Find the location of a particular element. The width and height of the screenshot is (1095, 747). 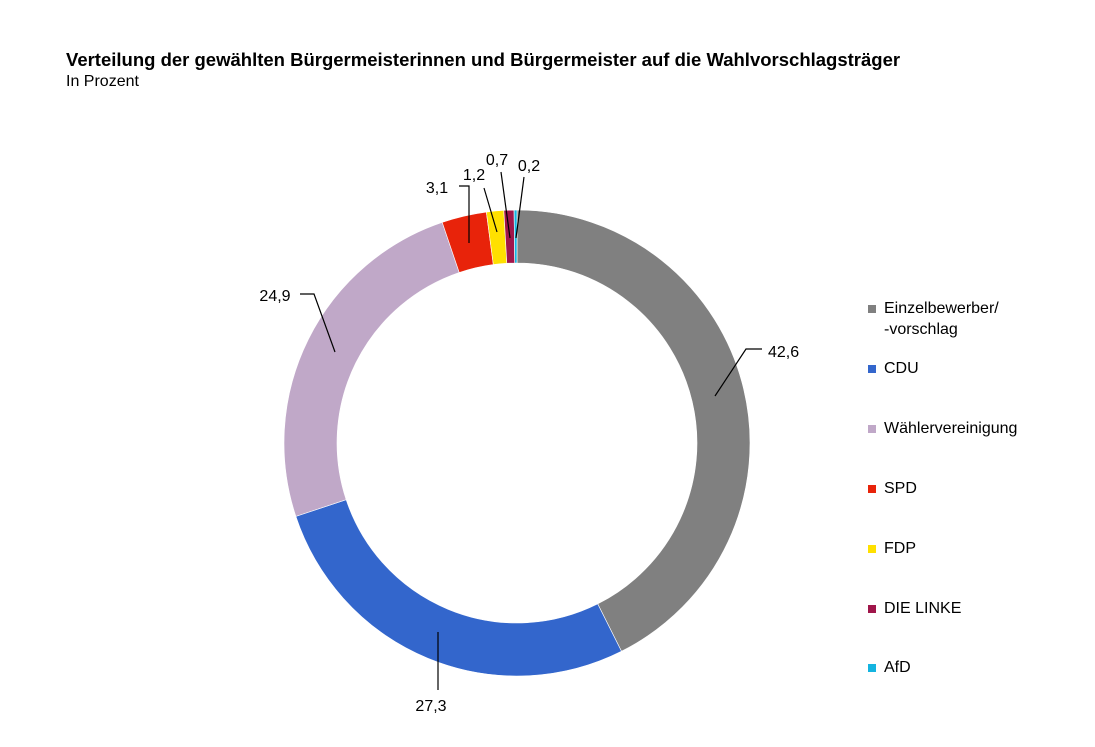

legend-item-1: CDU is located at coordinates (893, 368).